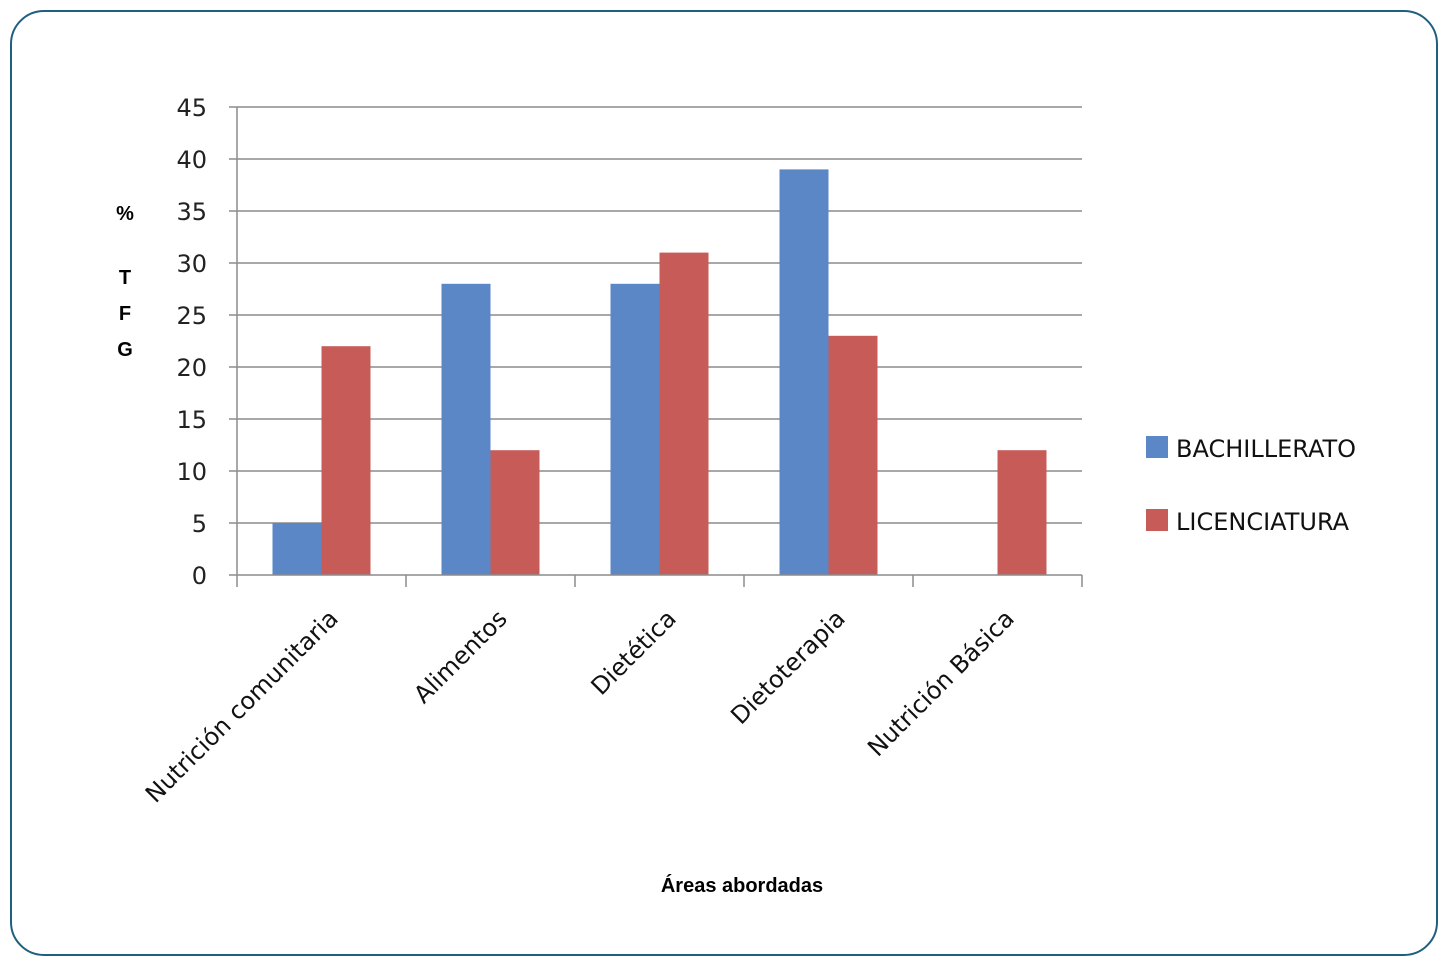 This screenshot has height=956, width=1442. I want to click on legend: BACHILLERATO LICENCIATURA, so click(1251, 485).